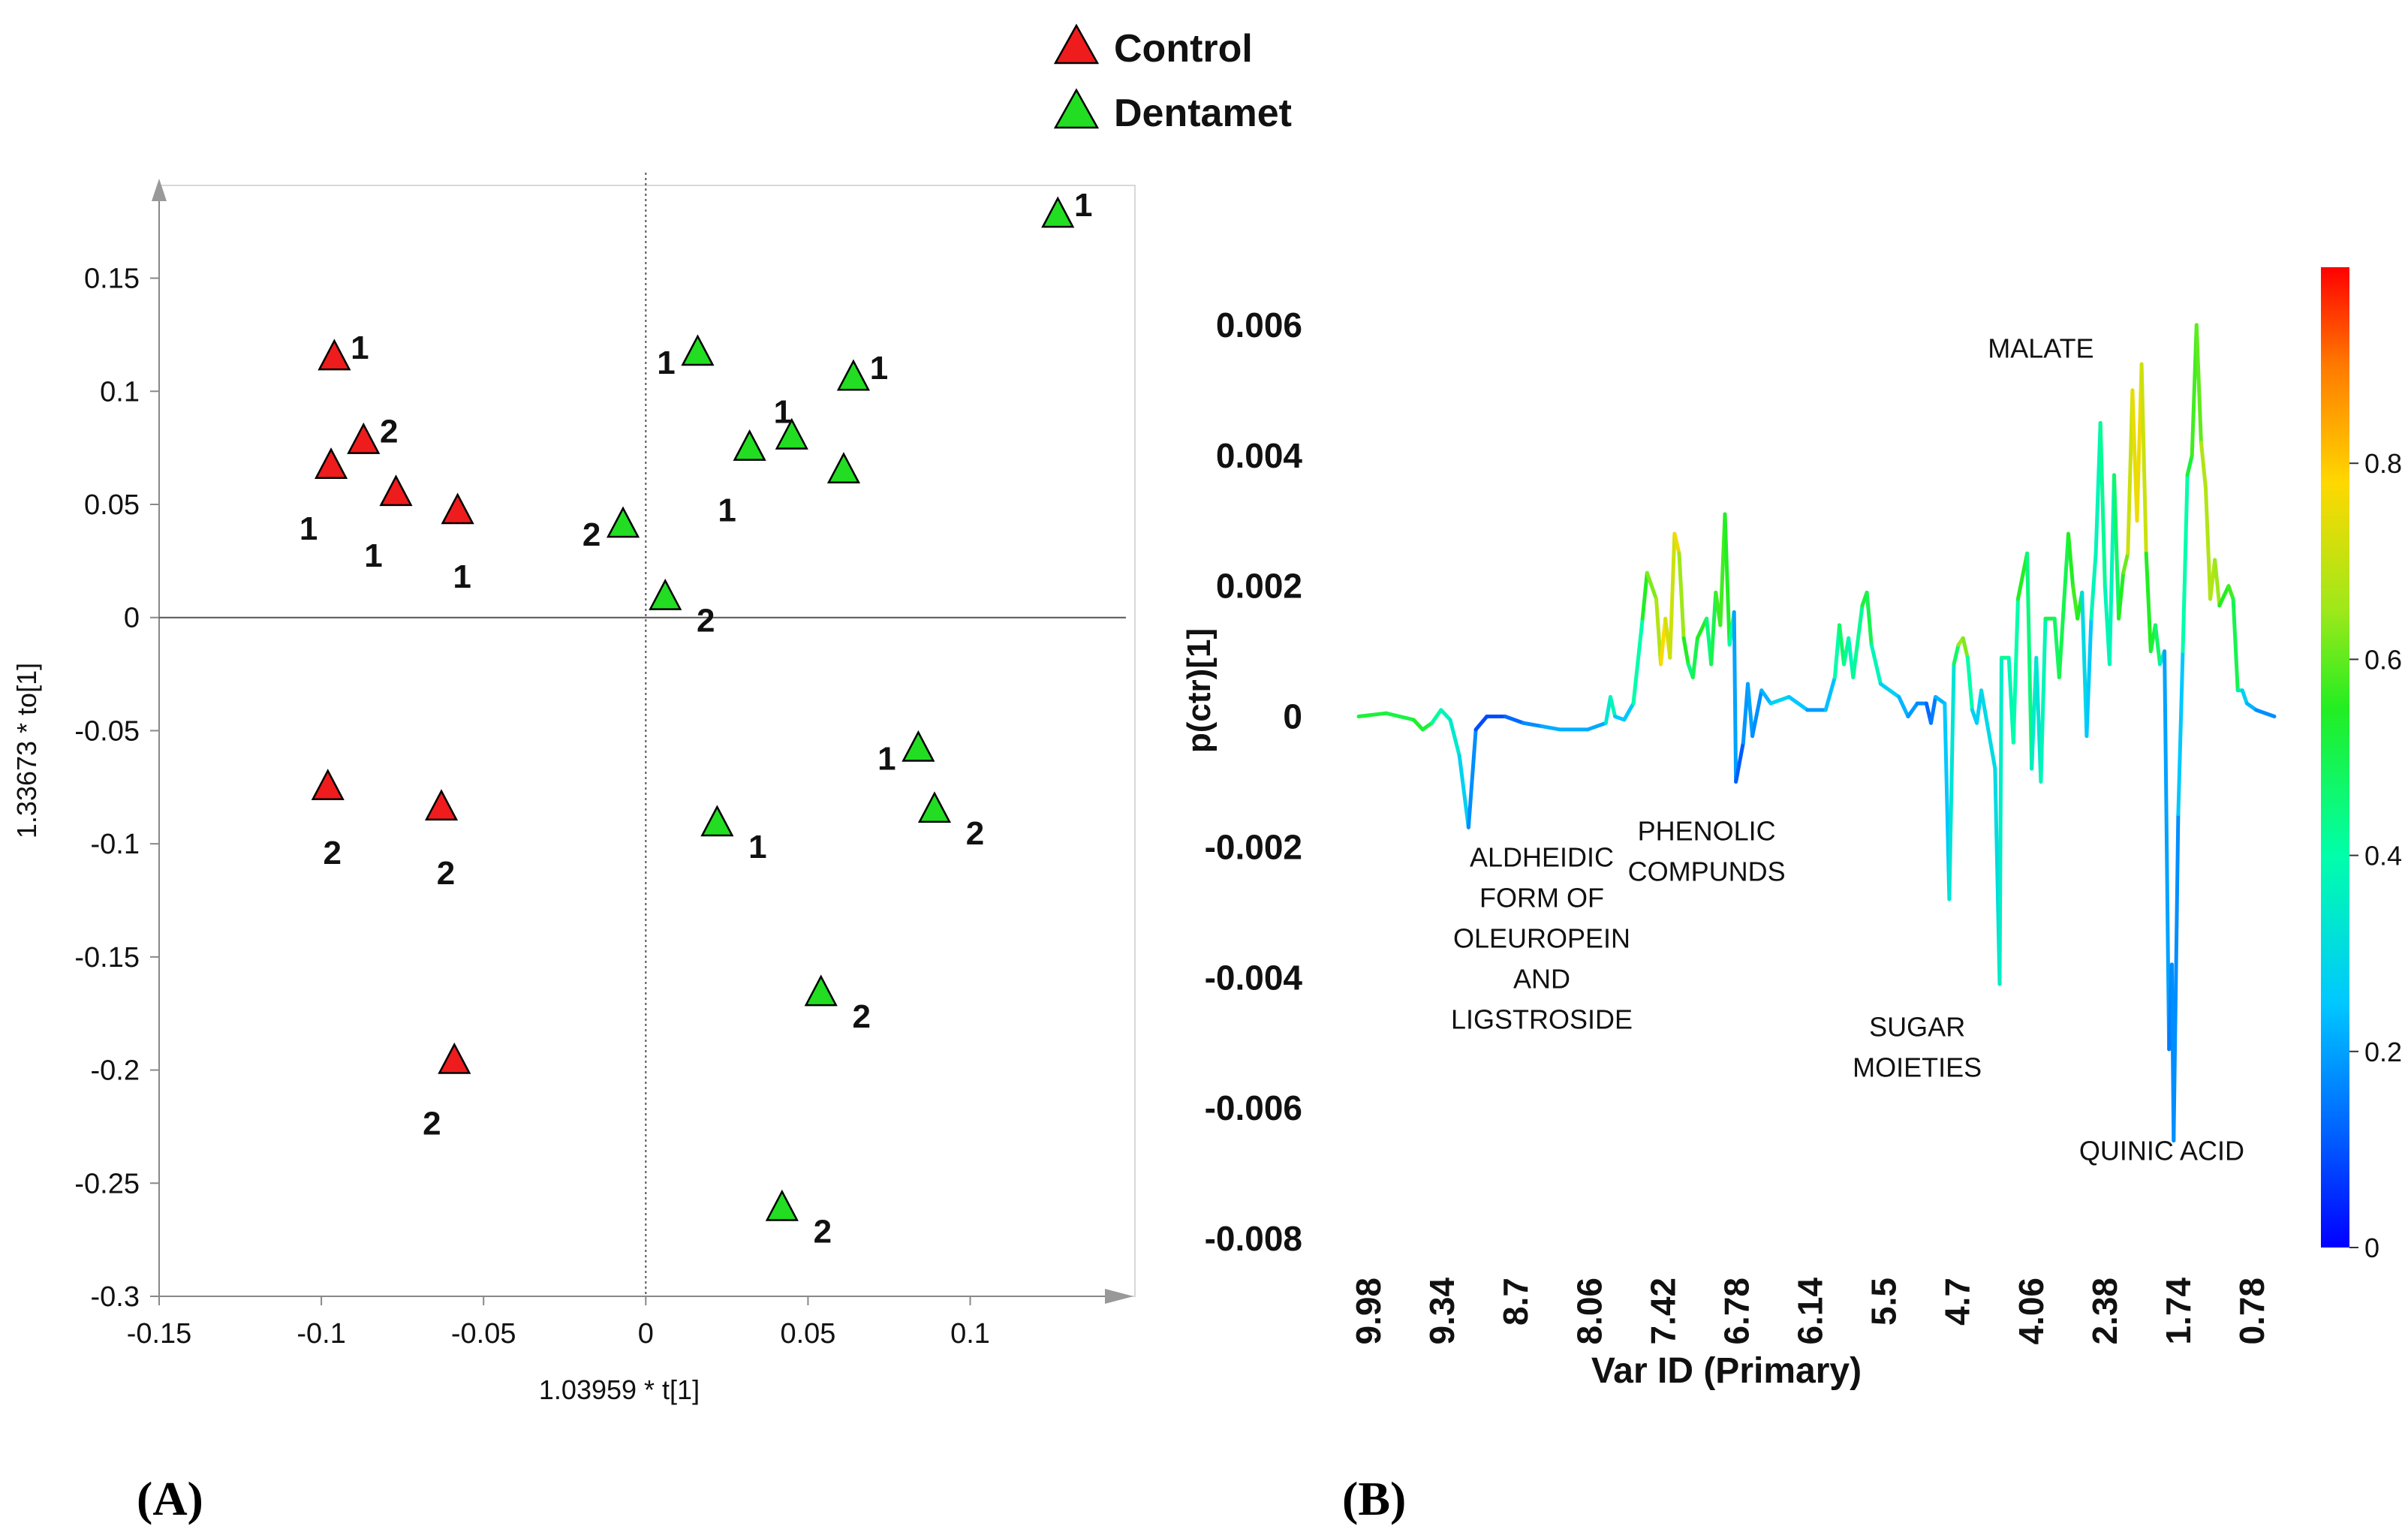  What do you see at coordinates (1736, 1311) in the screenshot?
I see `x-tick-label: 6.78` at bounding box center [1736, 1311].